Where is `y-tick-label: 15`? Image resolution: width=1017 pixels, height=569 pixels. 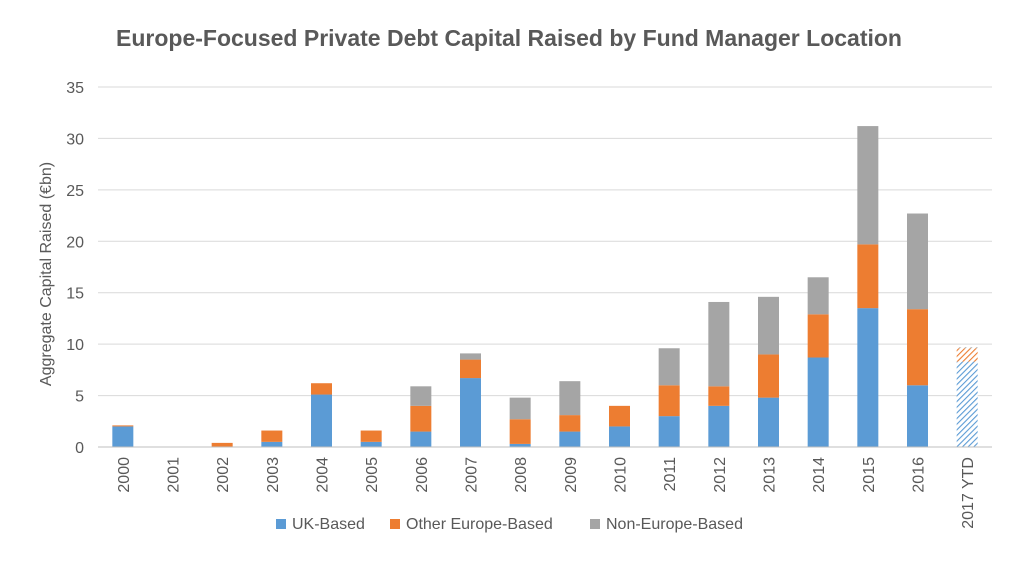
y-tick-label: 15 is located at coordinates (75, 294).